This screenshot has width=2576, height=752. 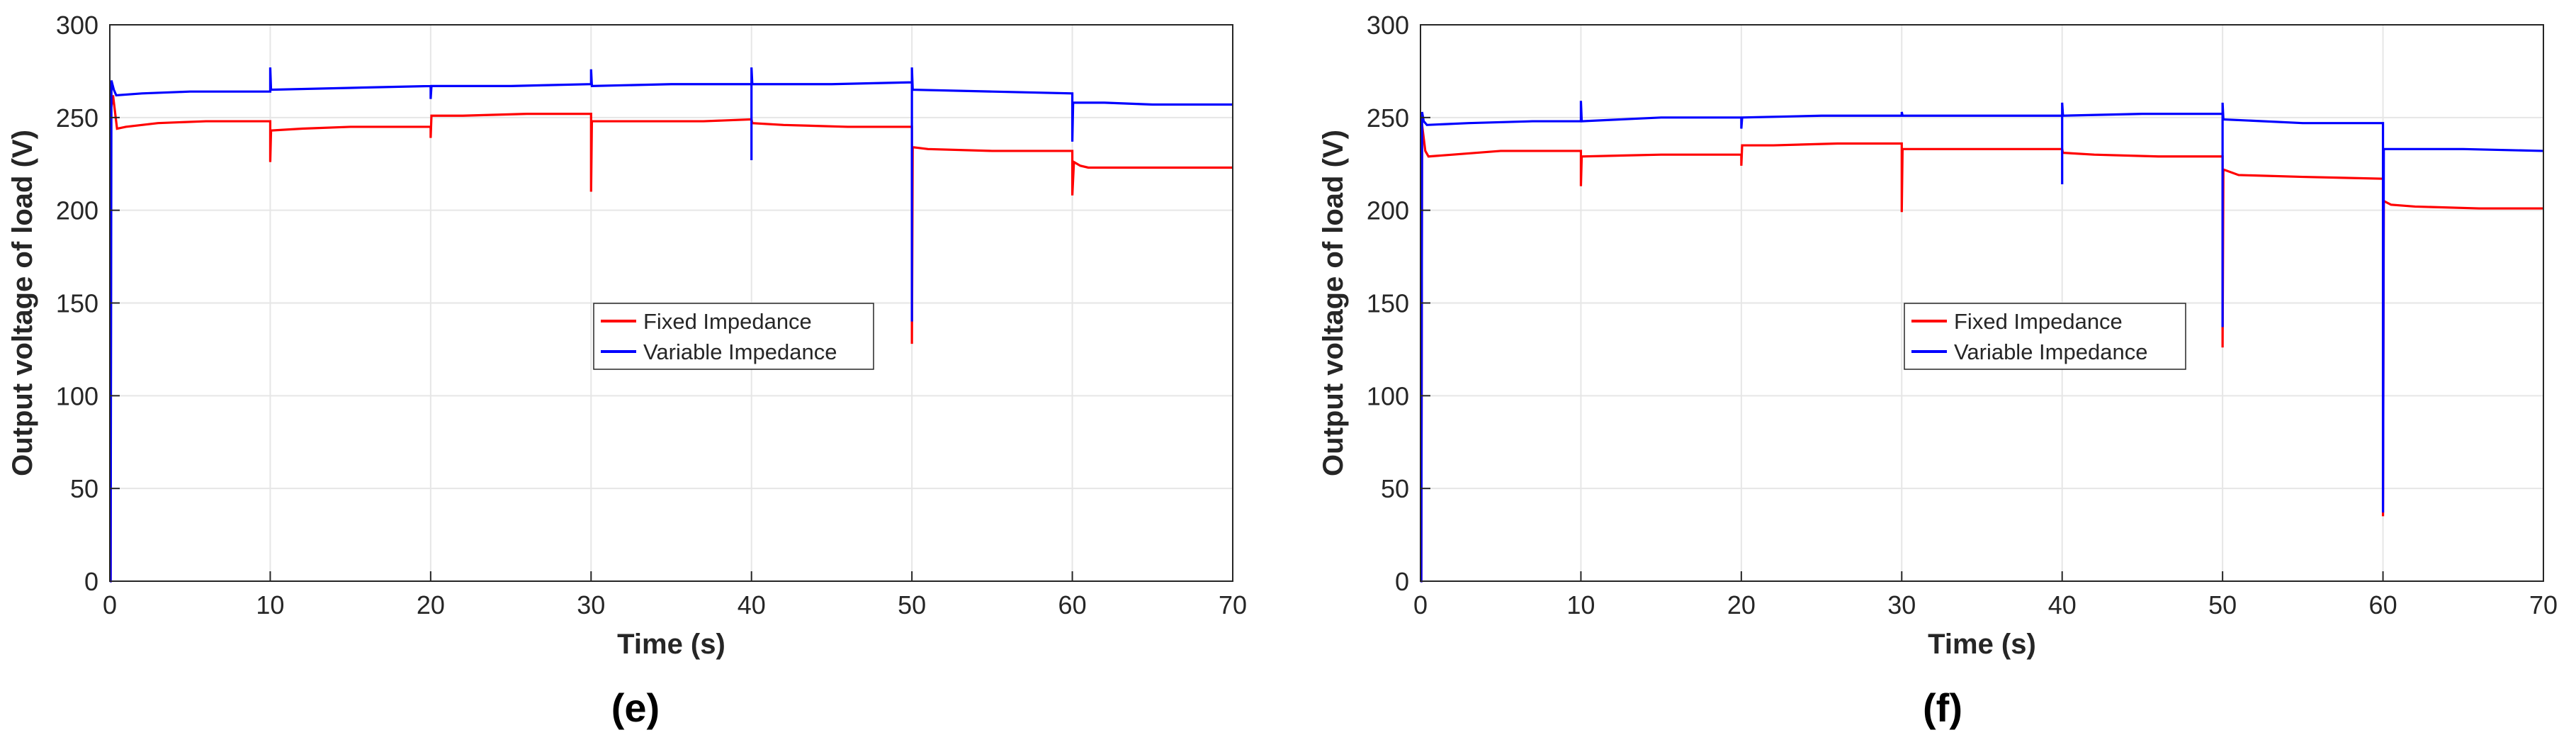 What do you see at coordinates (1942, 707) in the screenshot?
I see `subfigure-caption: (f)` at bounding box center [1942, 707].